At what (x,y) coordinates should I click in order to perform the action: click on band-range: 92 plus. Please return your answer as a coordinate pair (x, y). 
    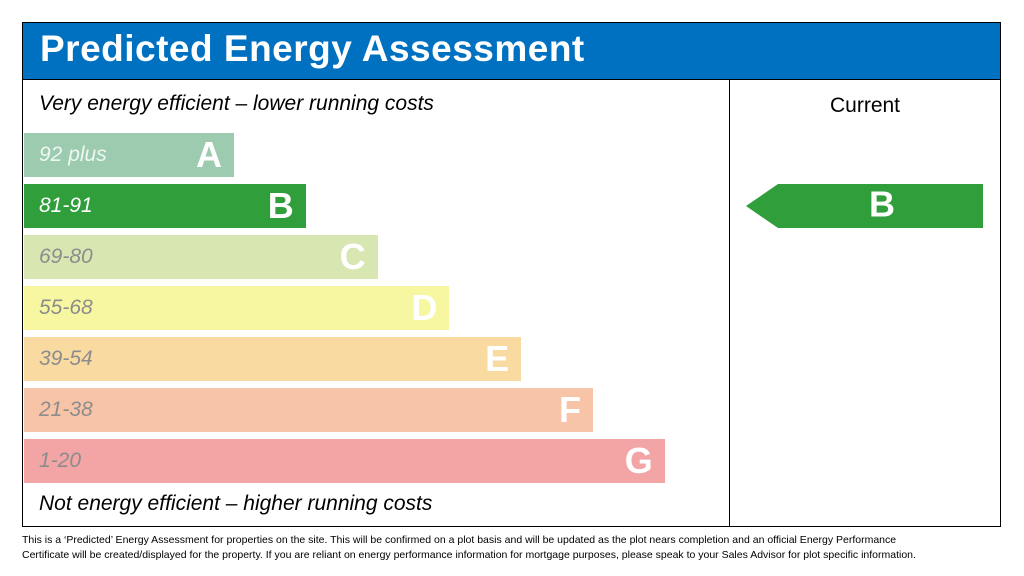
    Looking at the image, I should click on (73, 154).